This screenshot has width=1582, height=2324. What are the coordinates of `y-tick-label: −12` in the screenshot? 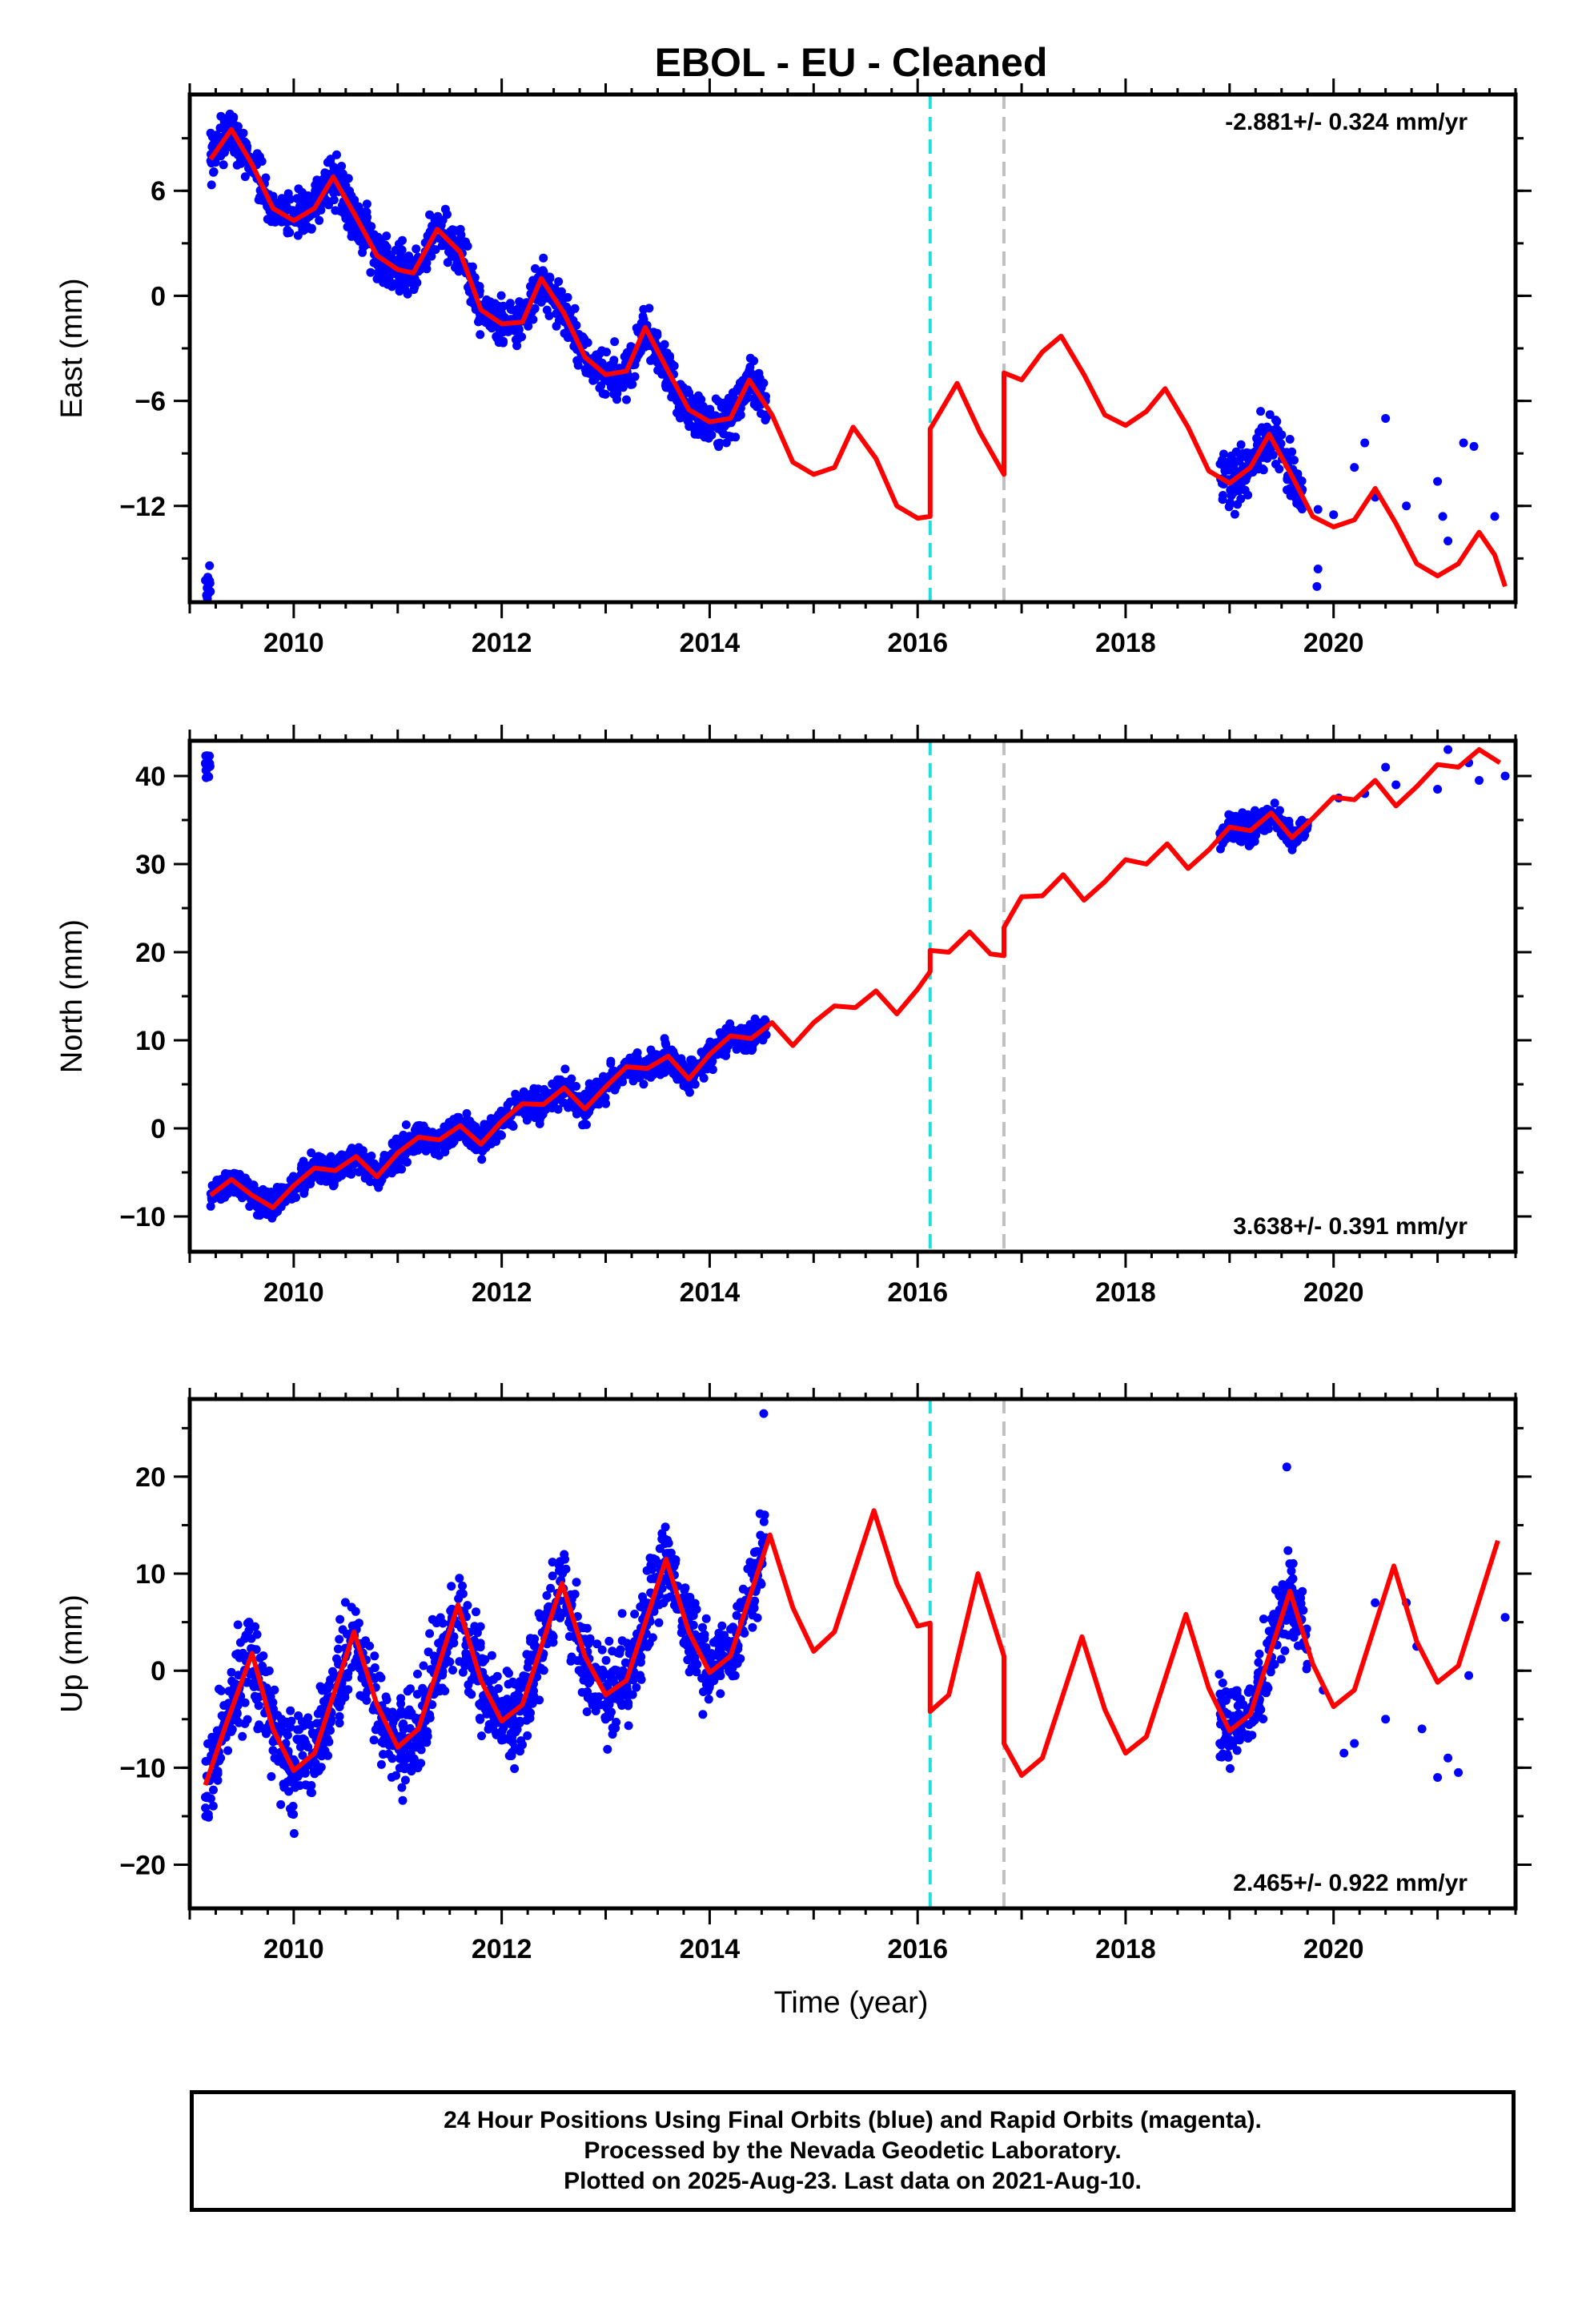 It's located at (142, 507).